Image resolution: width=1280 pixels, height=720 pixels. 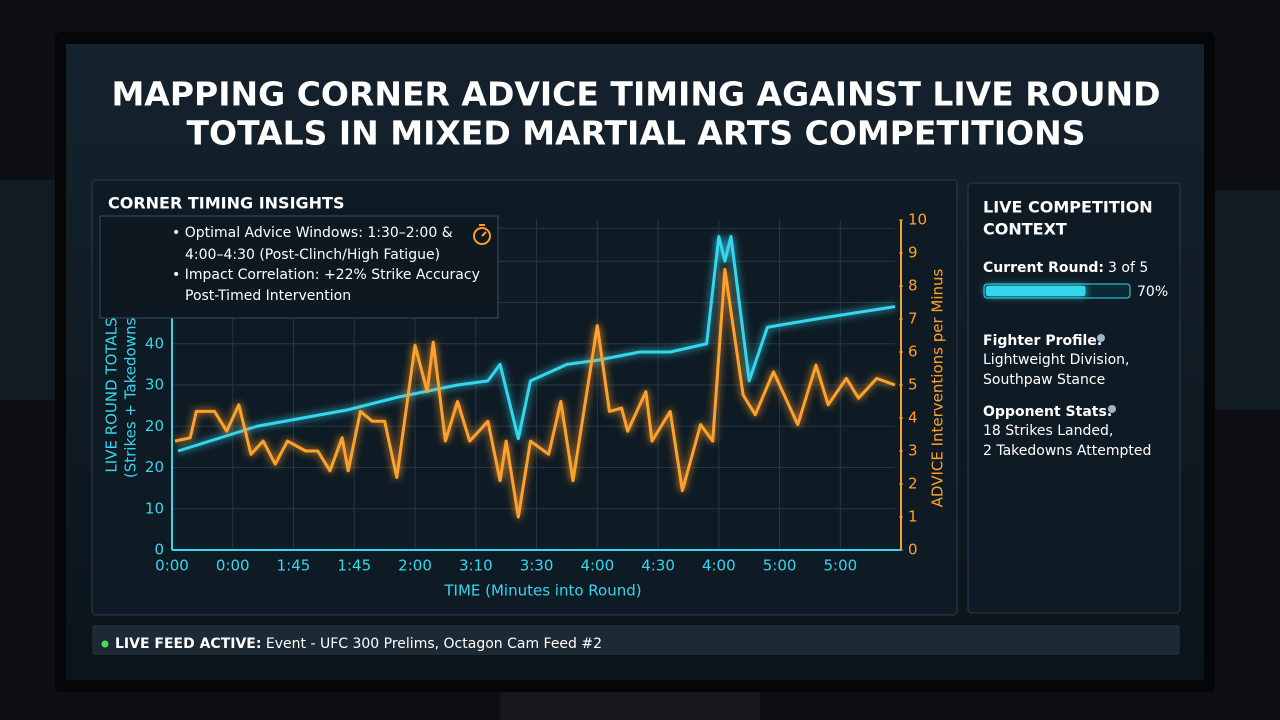 I want to click on y2-tick-label: 4, so click(x=913, y=418).